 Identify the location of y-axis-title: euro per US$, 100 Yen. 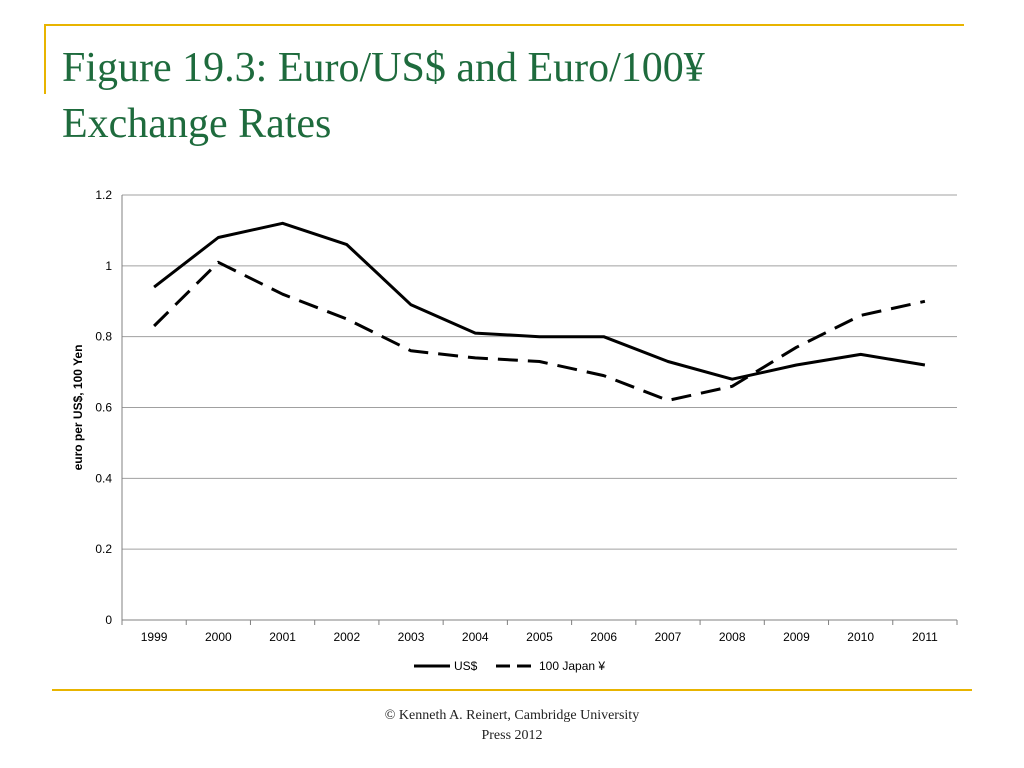
(78, 408).